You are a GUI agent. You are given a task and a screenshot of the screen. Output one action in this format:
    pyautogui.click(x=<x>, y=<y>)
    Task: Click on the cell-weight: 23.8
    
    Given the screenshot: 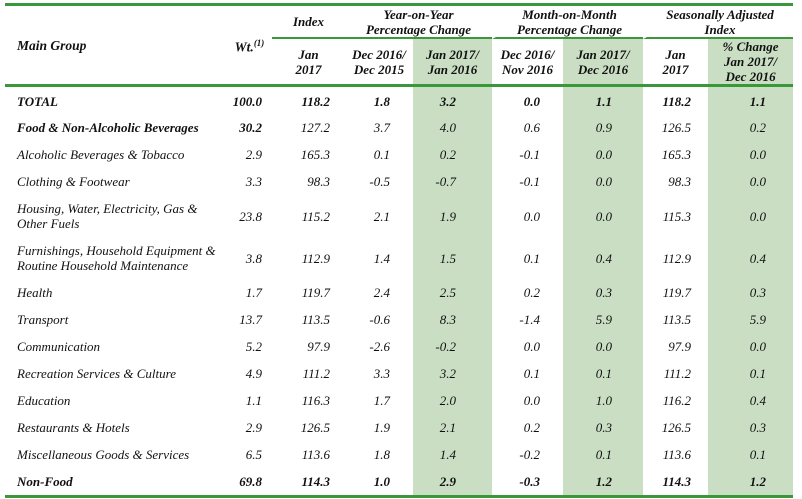 What is the action you would take?
    pyautogui.click(x=250, y=216)
    